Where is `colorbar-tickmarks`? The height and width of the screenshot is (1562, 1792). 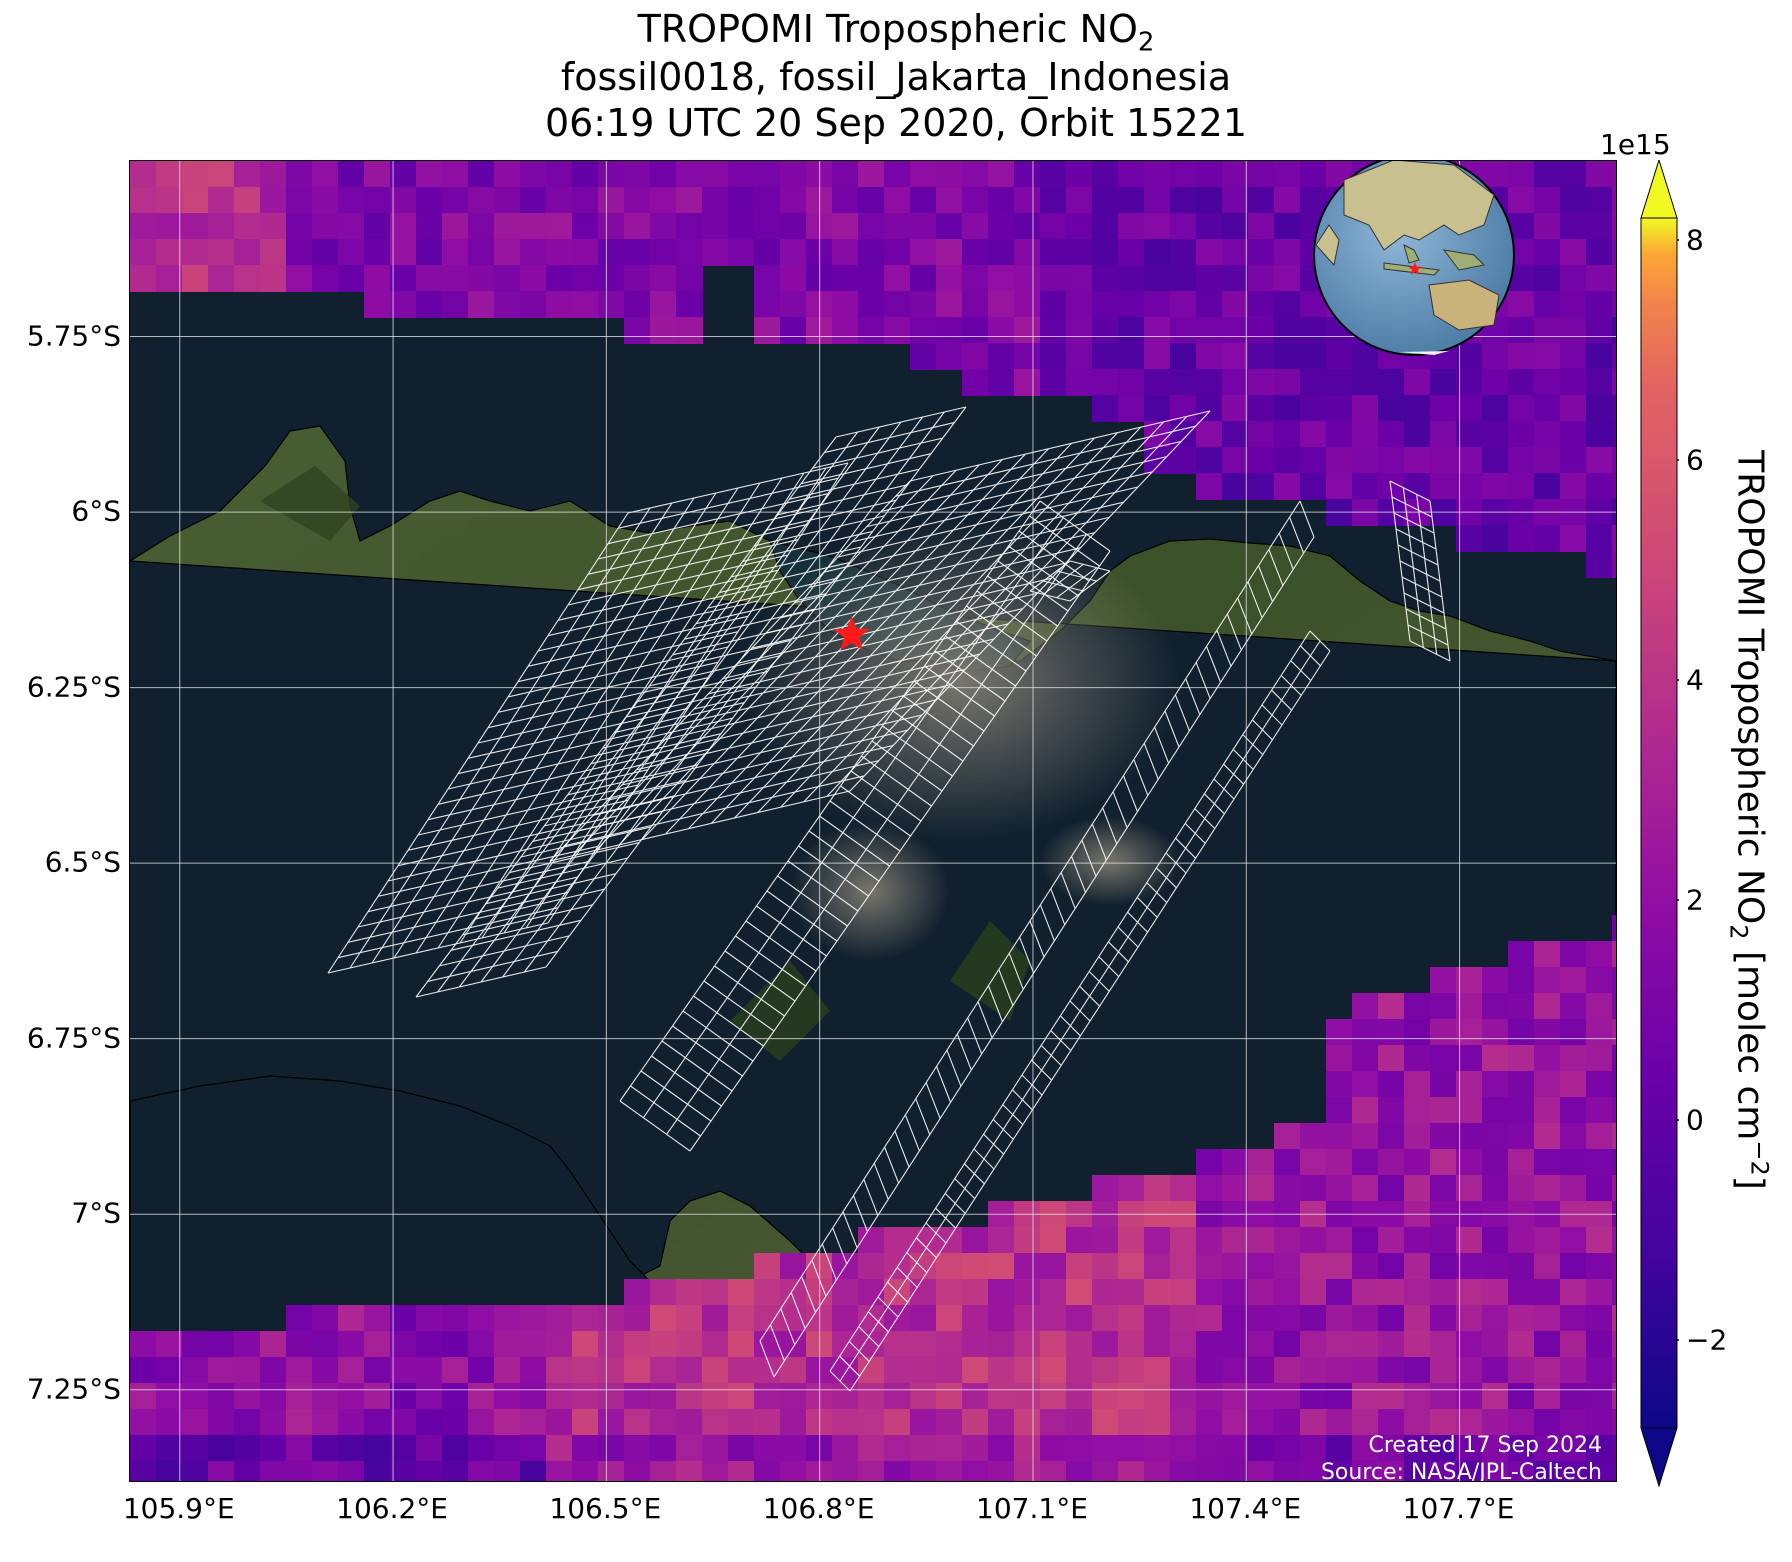
colorbar-tickmarks is located at coordinates (1678, 790).